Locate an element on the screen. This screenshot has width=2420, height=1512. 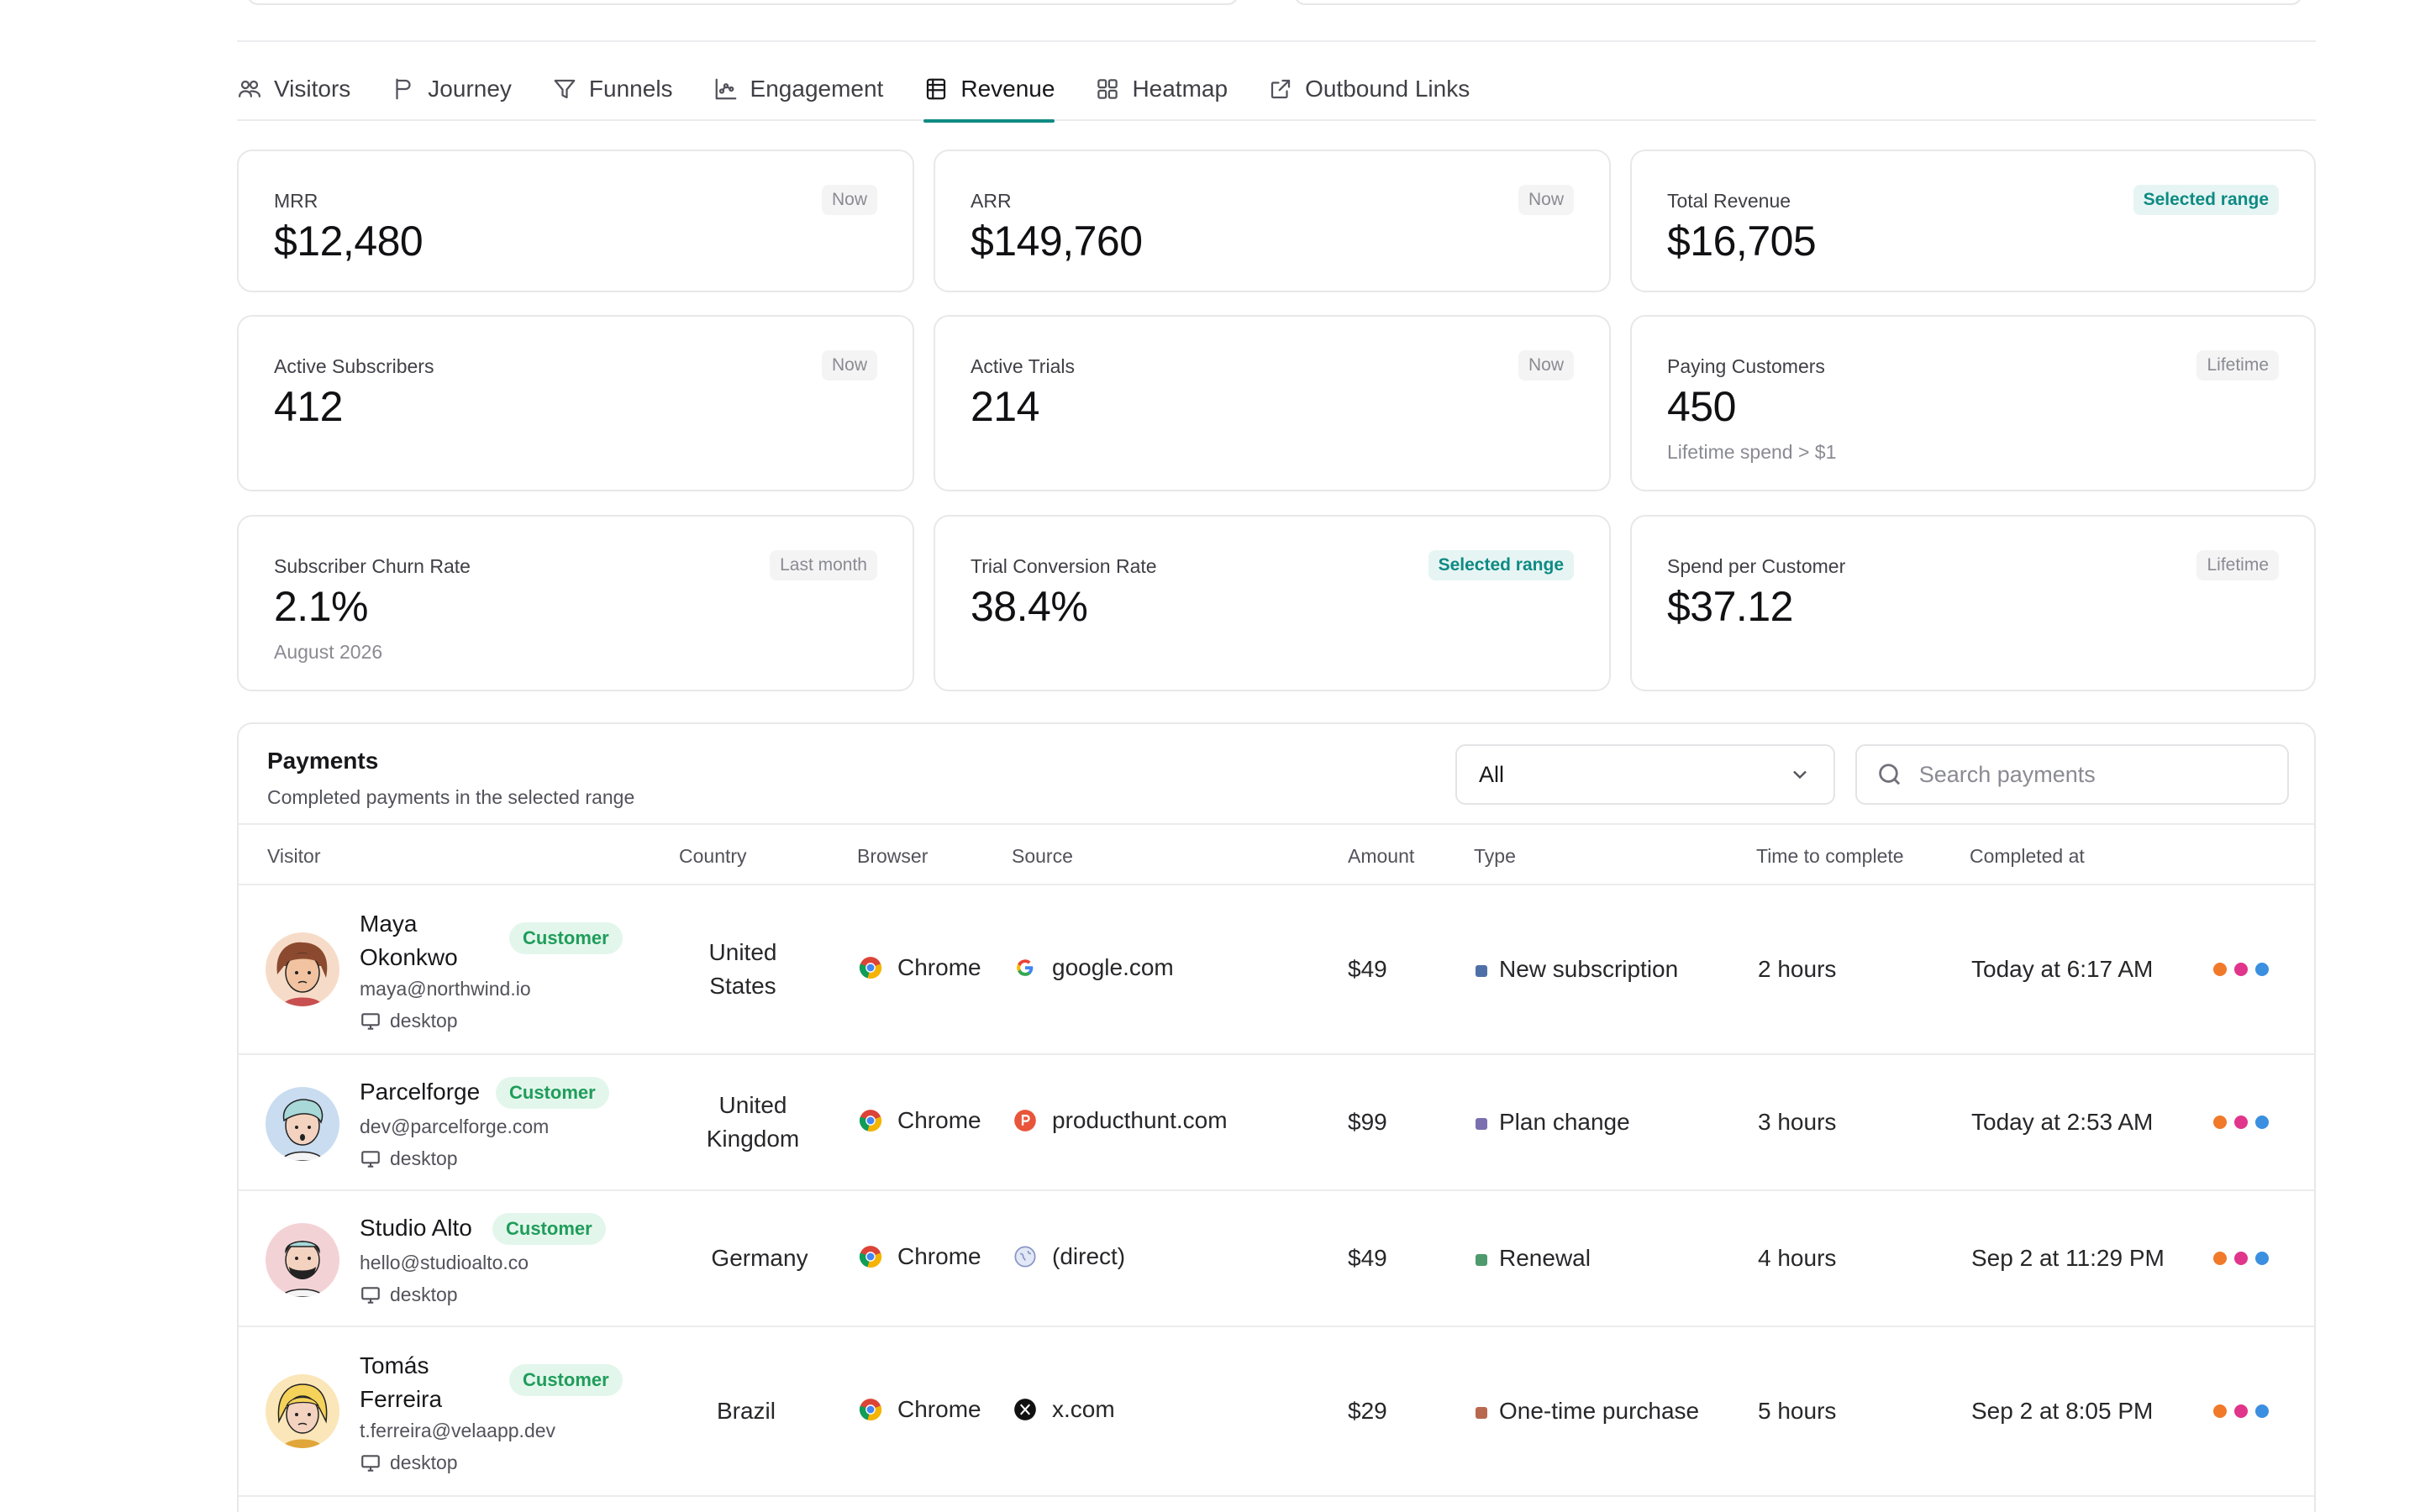
tab-engagement: Engagement is located at coordinates (798, 89).